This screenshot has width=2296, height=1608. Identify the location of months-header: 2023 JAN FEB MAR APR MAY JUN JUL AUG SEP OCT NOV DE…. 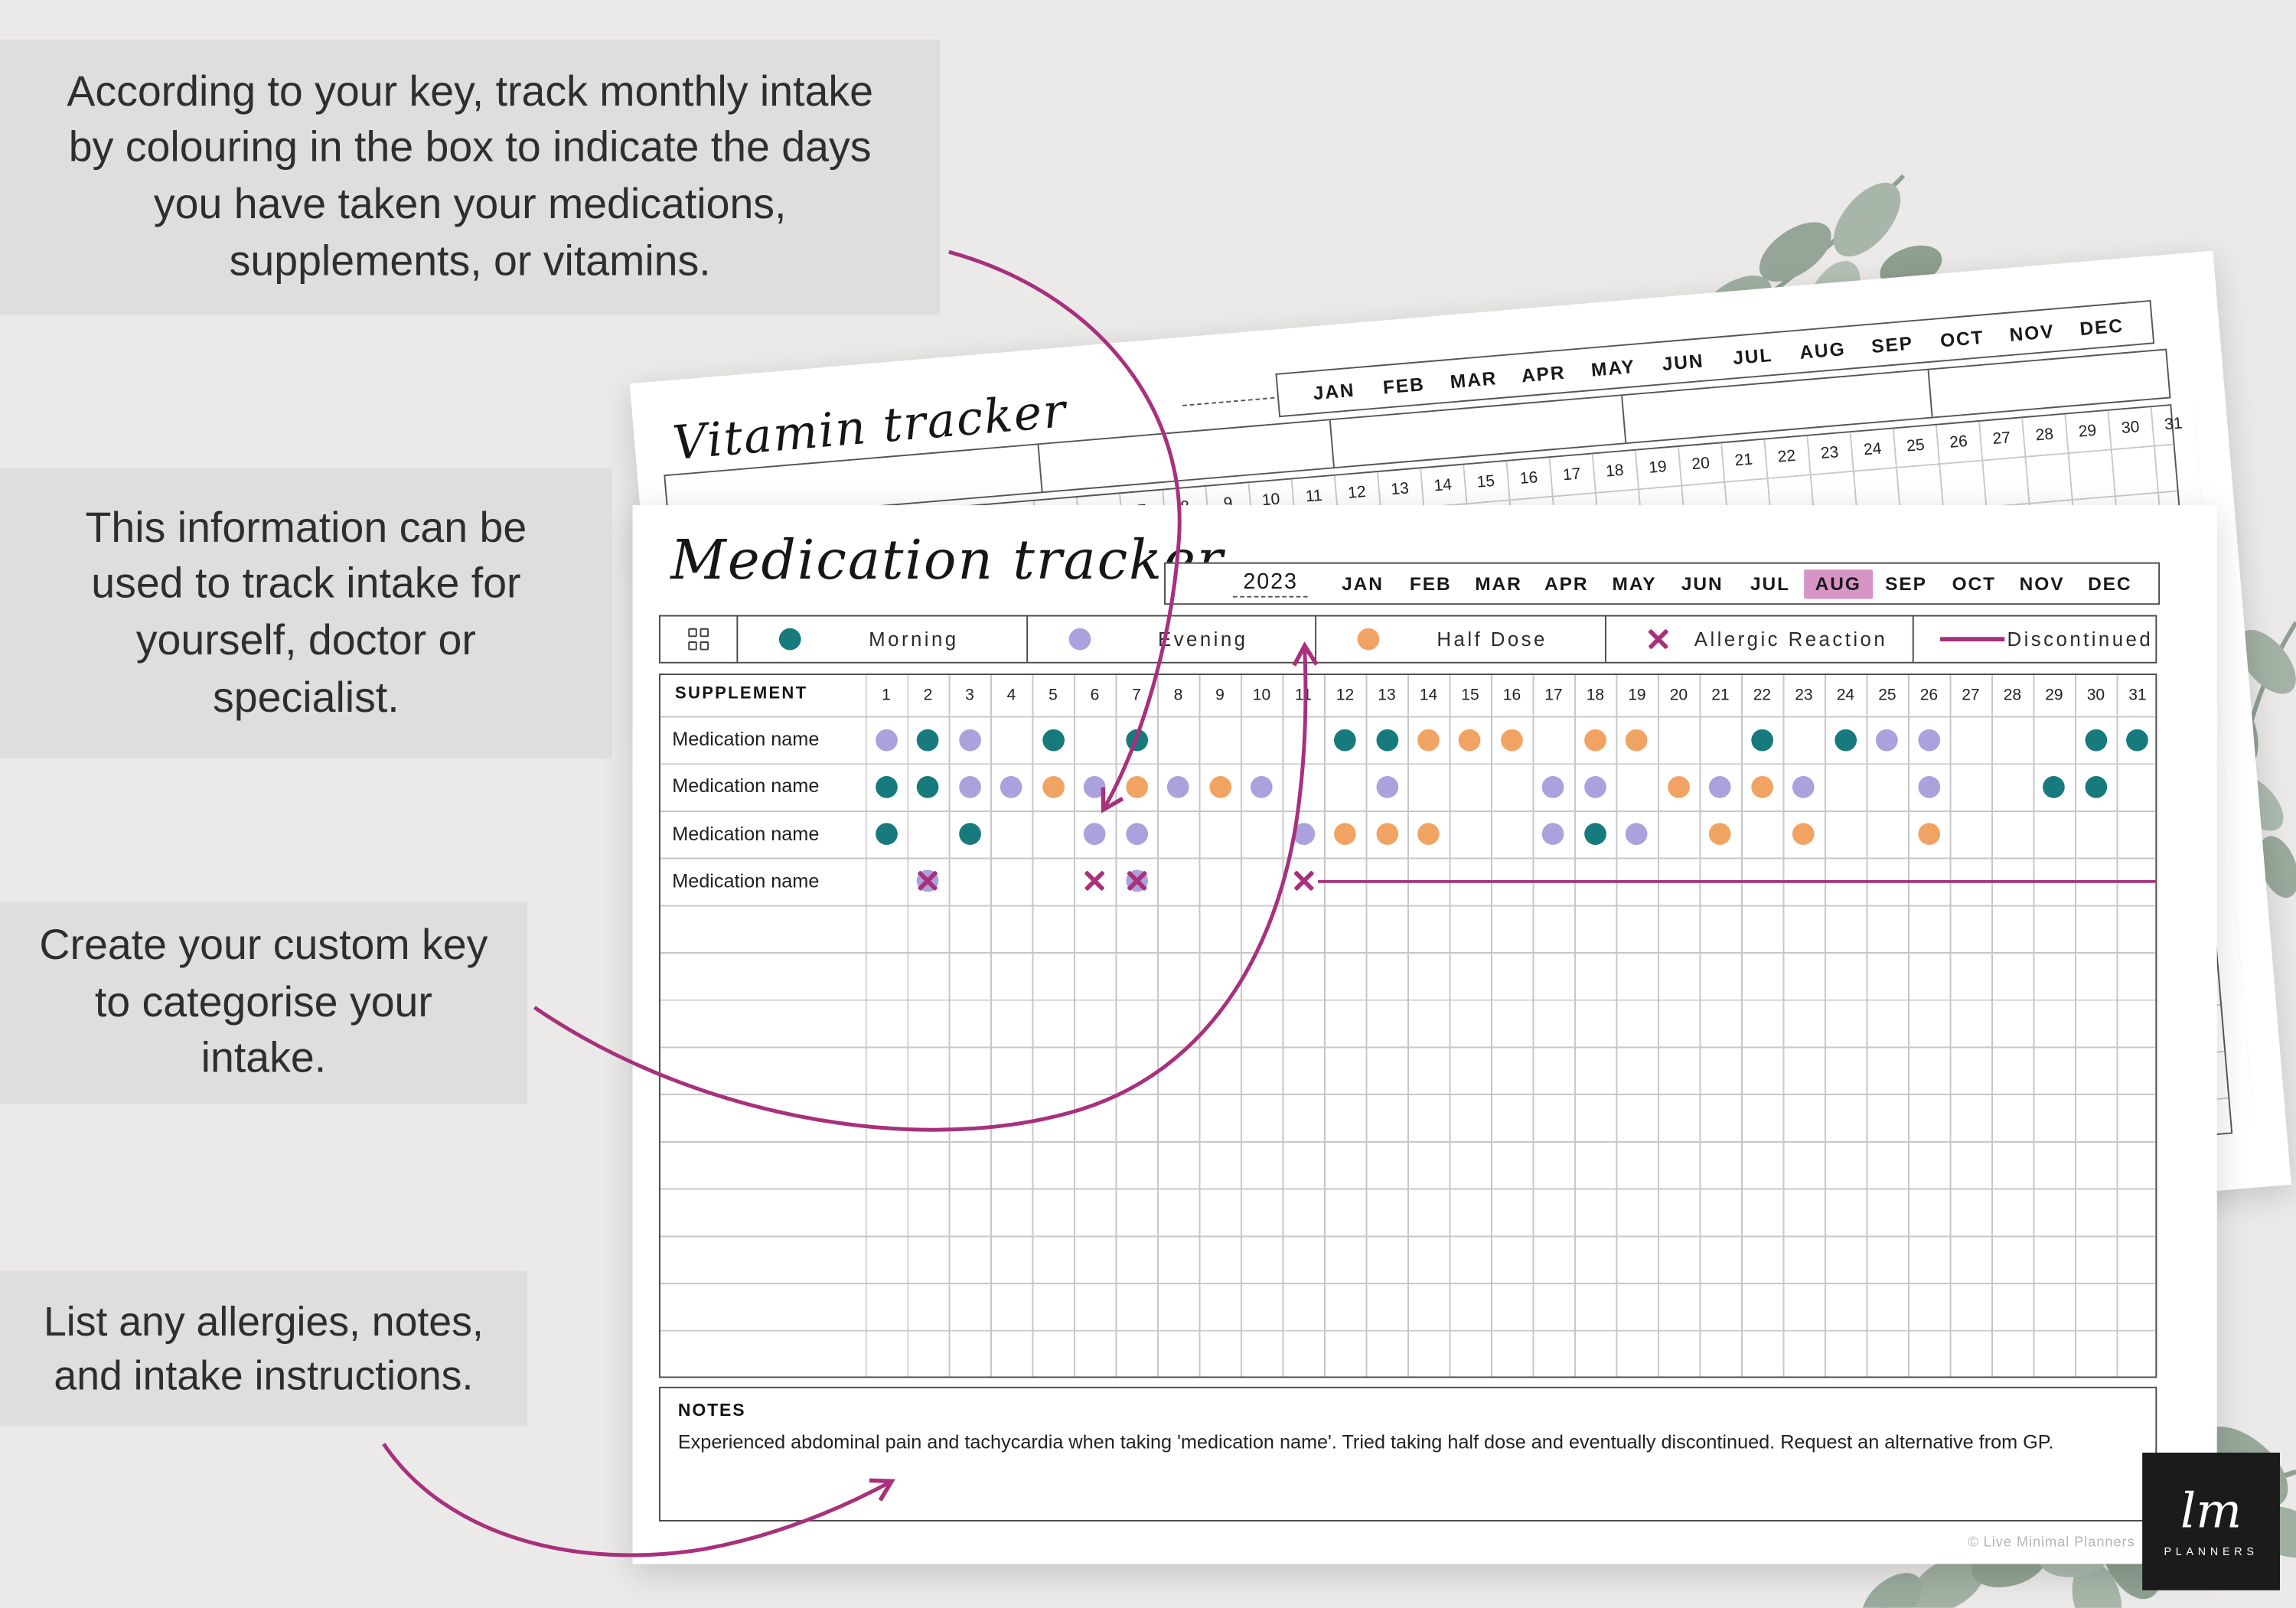
(1662, 583).